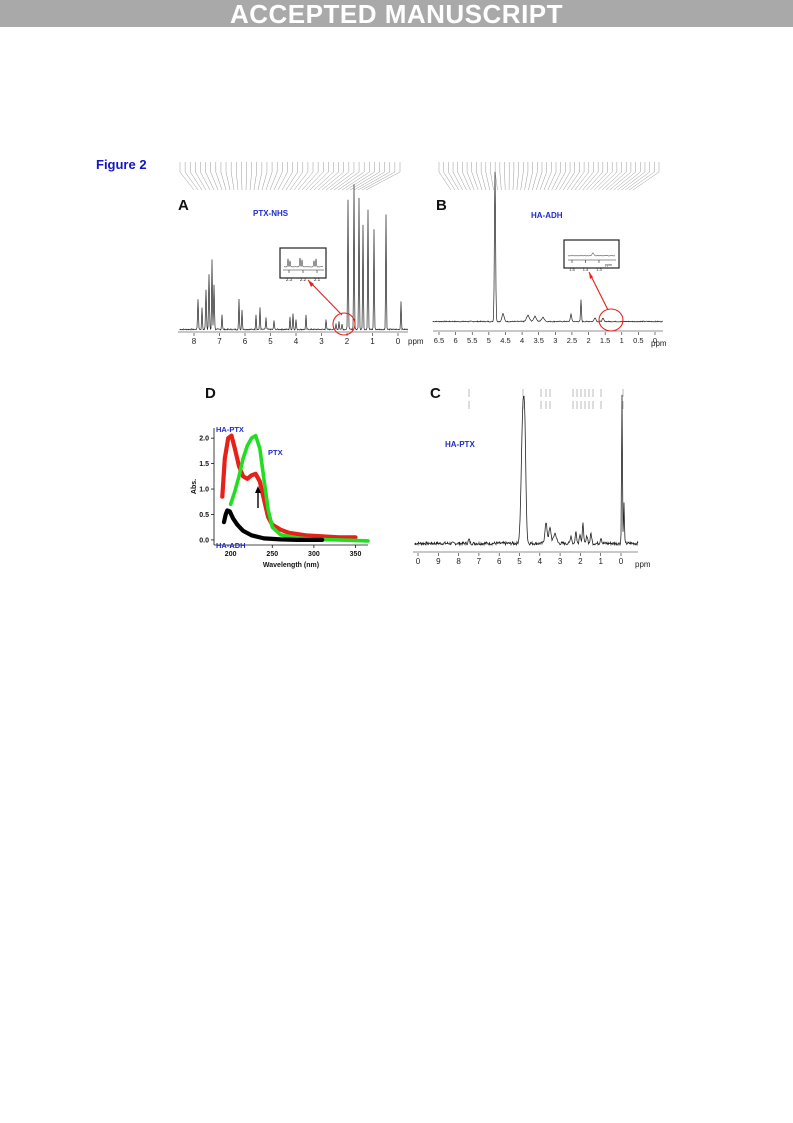 The image size is (793, 1123). What do you see at coordinates (245, 341) in the screenshot?
I see `x-tick-label: 6` at bounding box center [245, 341].